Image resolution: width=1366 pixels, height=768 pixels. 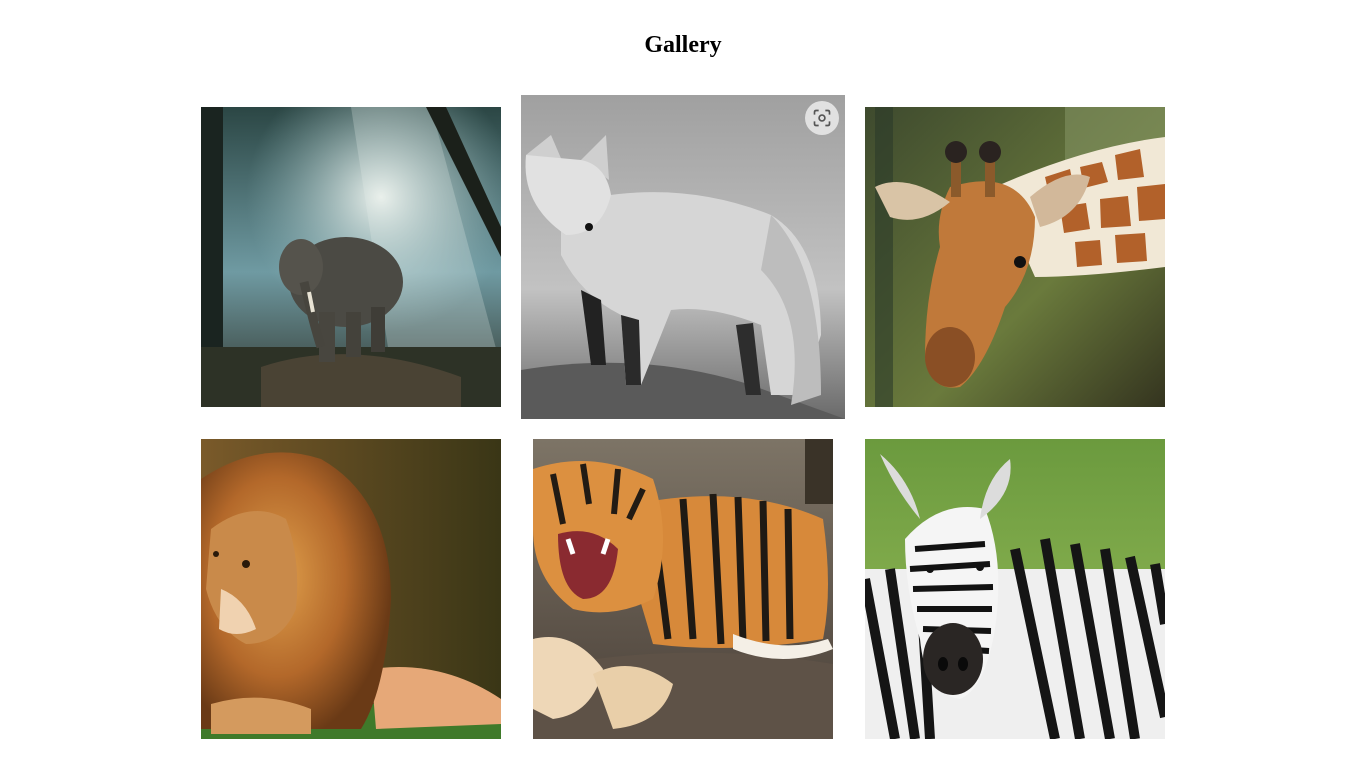 I want to click on gallery-image-giraffe, so click(x=1015, y=257).